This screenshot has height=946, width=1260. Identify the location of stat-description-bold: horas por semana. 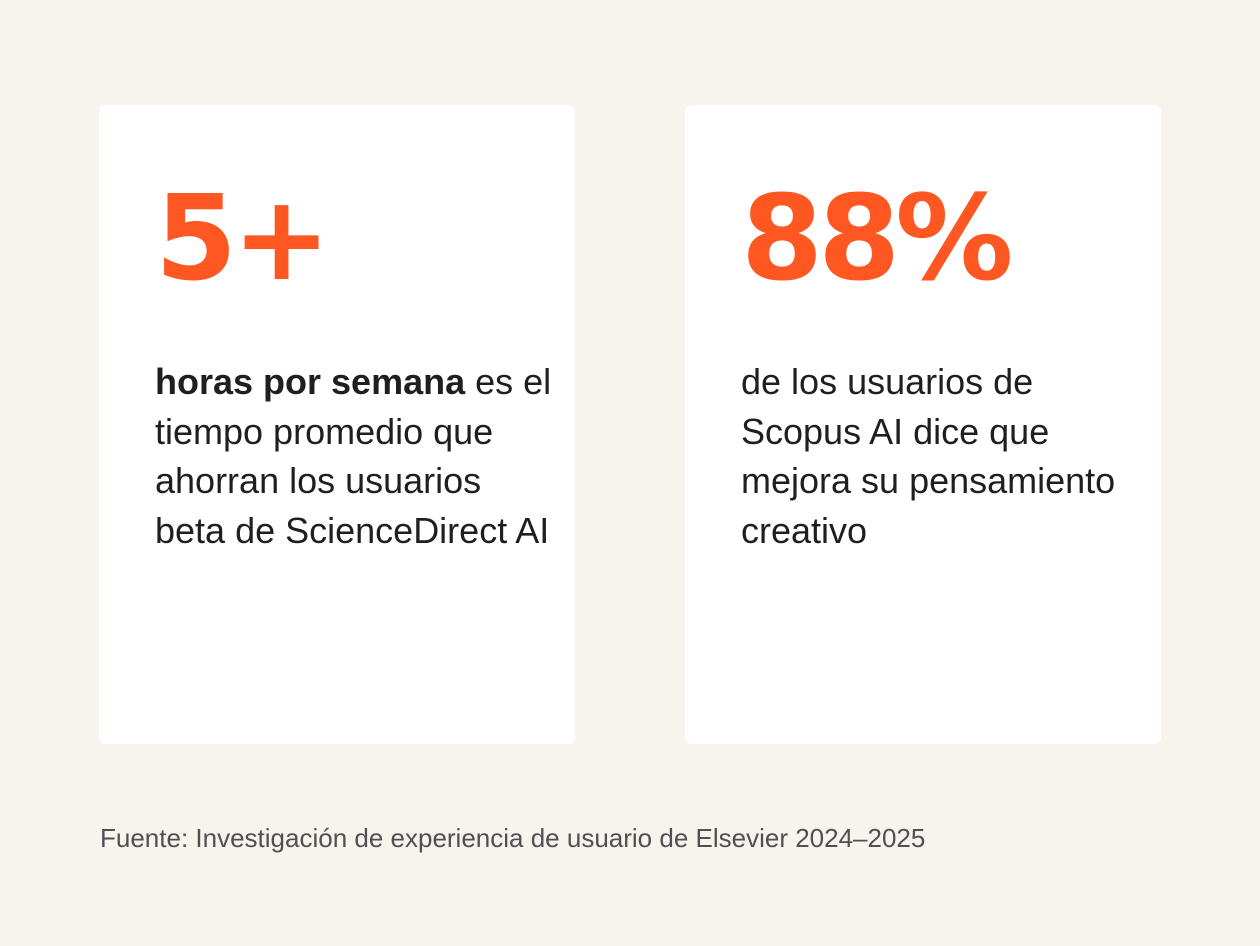
(310, 381).